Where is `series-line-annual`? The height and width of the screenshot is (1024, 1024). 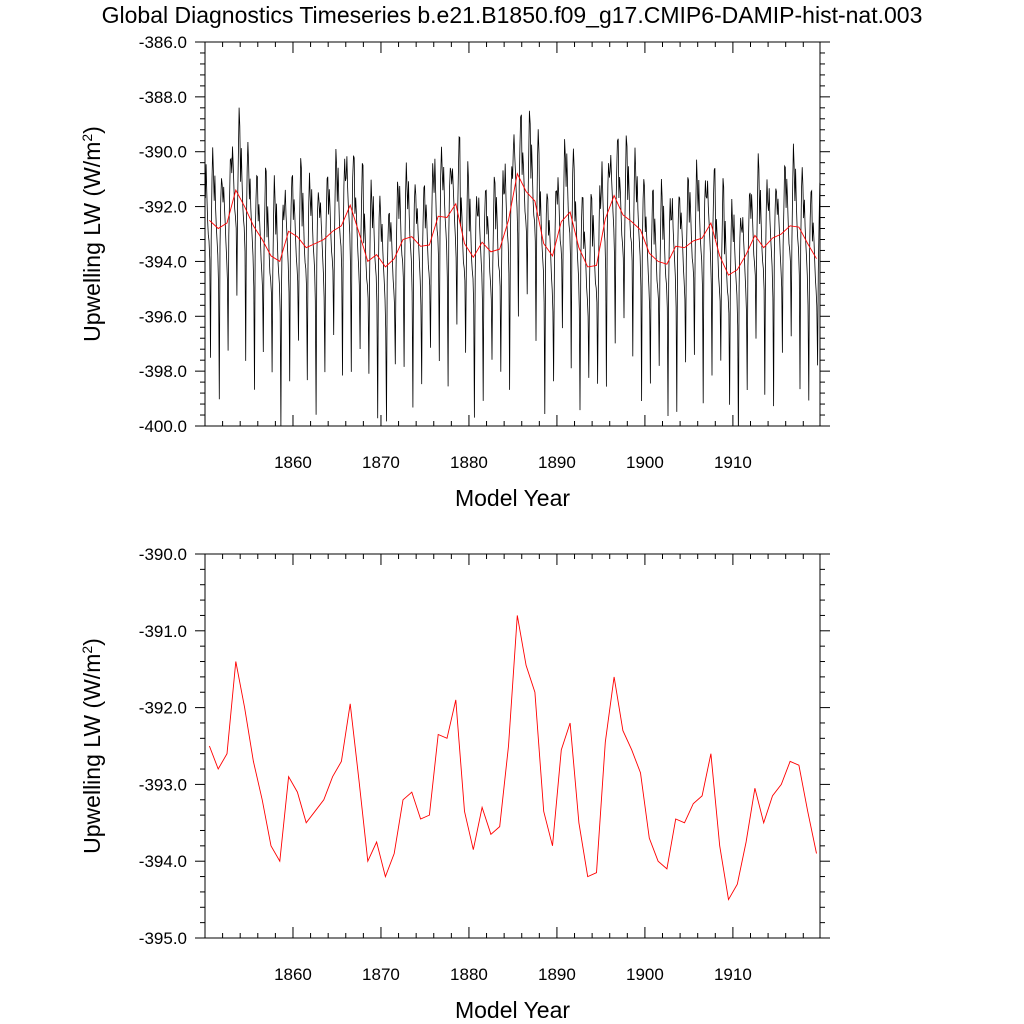
series-line-annual is located at coordinates (513, 224).